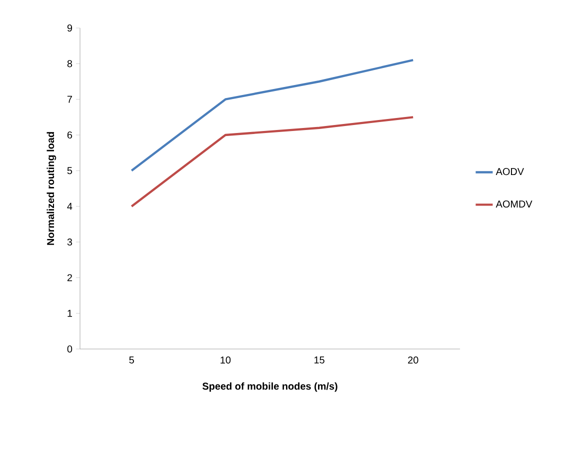 Image resolution: width=579 pixels, height=454 pixels. Describe the element at coordinates (70, 313) in the screenshot. I see `y-tick-label: 1` at that location.